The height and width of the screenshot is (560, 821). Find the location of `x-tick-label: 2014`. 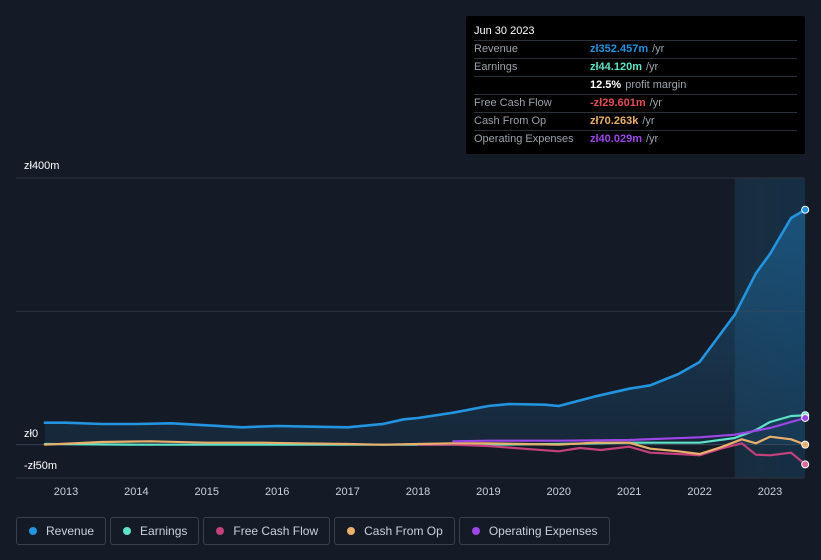

x-tick-label: 2014 is located at coordinates (136, 492).